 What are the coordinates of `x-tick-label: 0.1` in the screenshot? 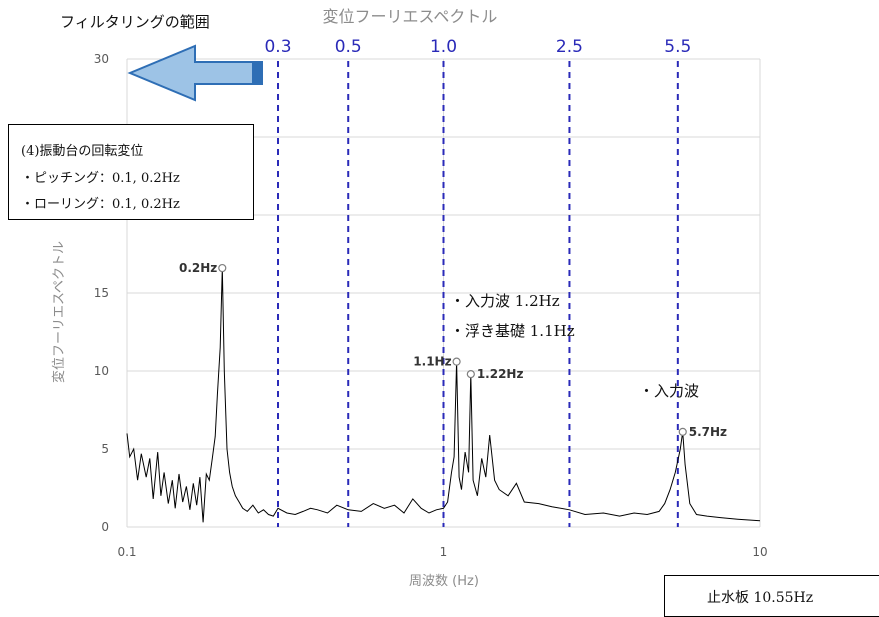 It's located at (126, 552).